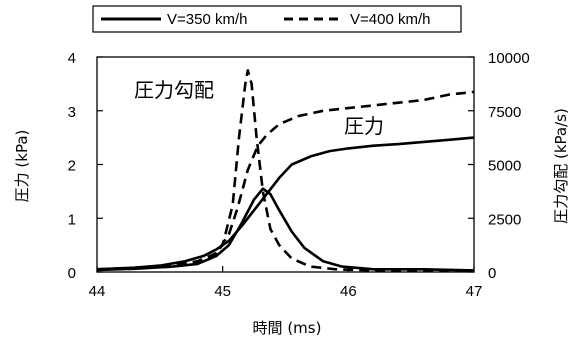  I want to click on x-tick-label: 47, so click(474, 291).